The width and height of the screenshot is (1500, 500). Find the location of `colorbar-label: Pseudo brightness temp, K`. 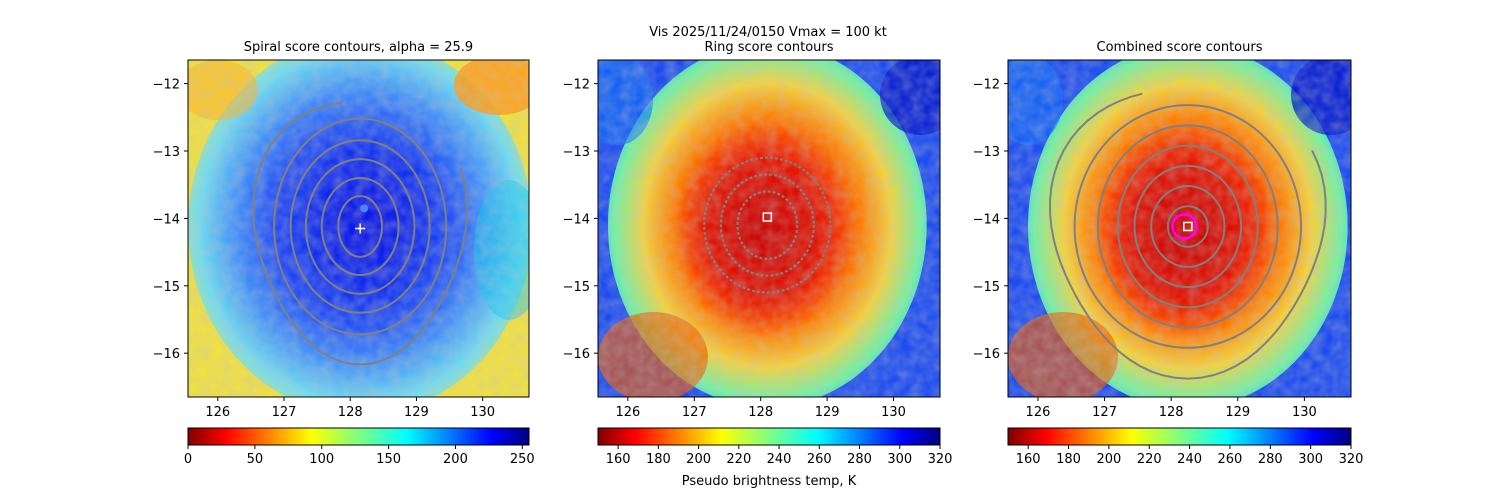

colorbar-label: Pseudo brightness temp, K is located at coordinates (769, 481).